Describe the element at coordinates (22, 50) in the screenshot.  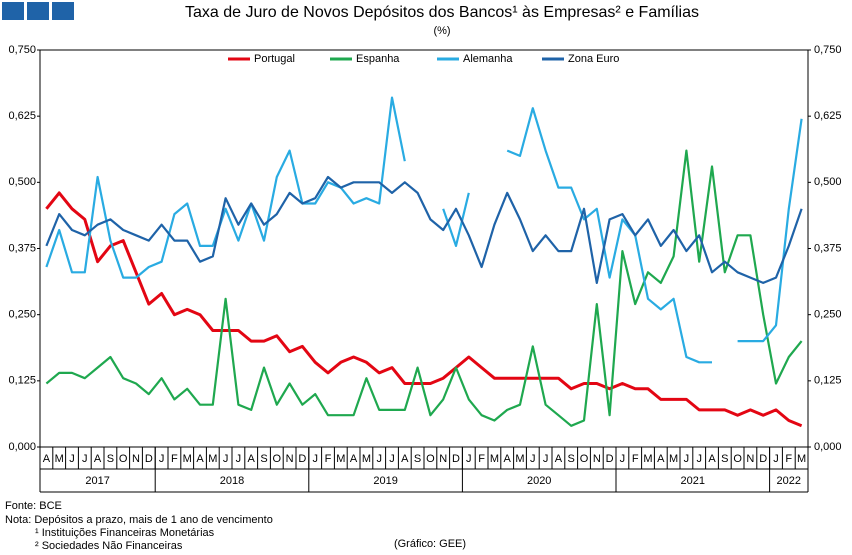
I see `y-tick-label: 0,750` at that location.